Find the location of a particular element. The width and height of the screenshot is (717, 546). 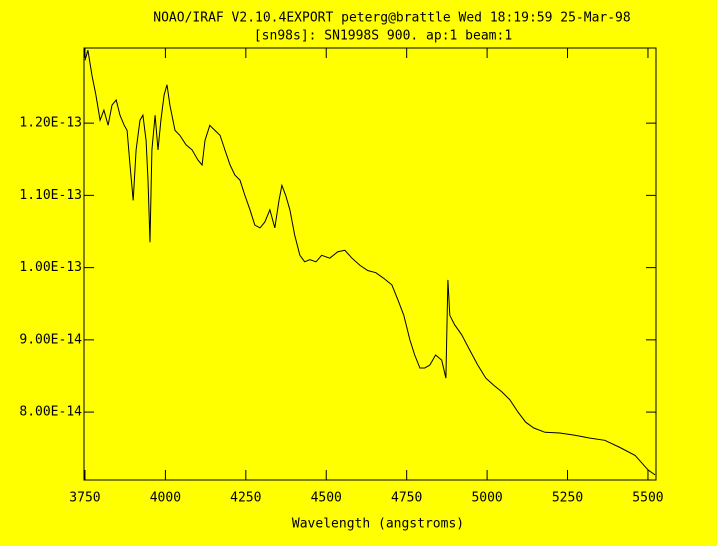

x-tick-label: 5000 is located at coordinates (486, 498).